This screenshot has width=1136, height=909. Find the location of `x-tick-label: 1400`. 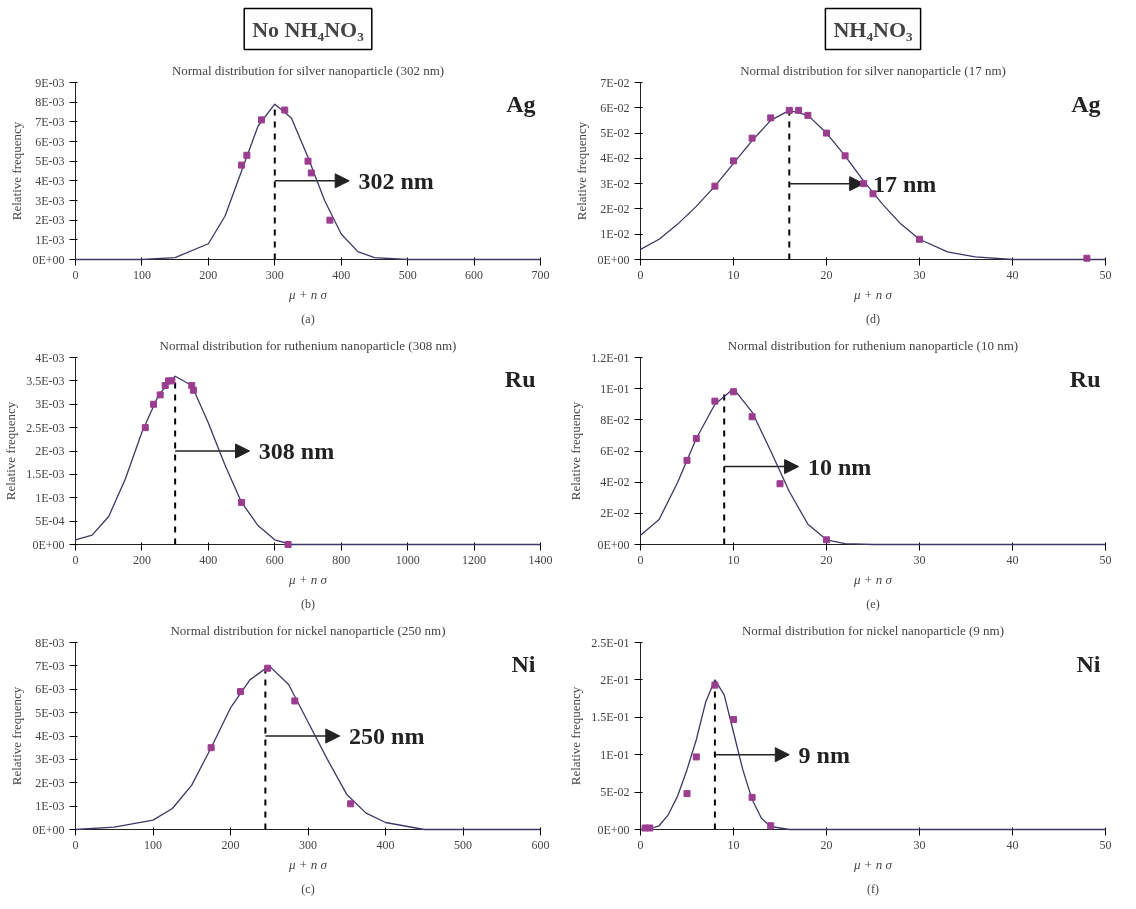

x-tick-label: 1400 is located at coordinates (540, 559).